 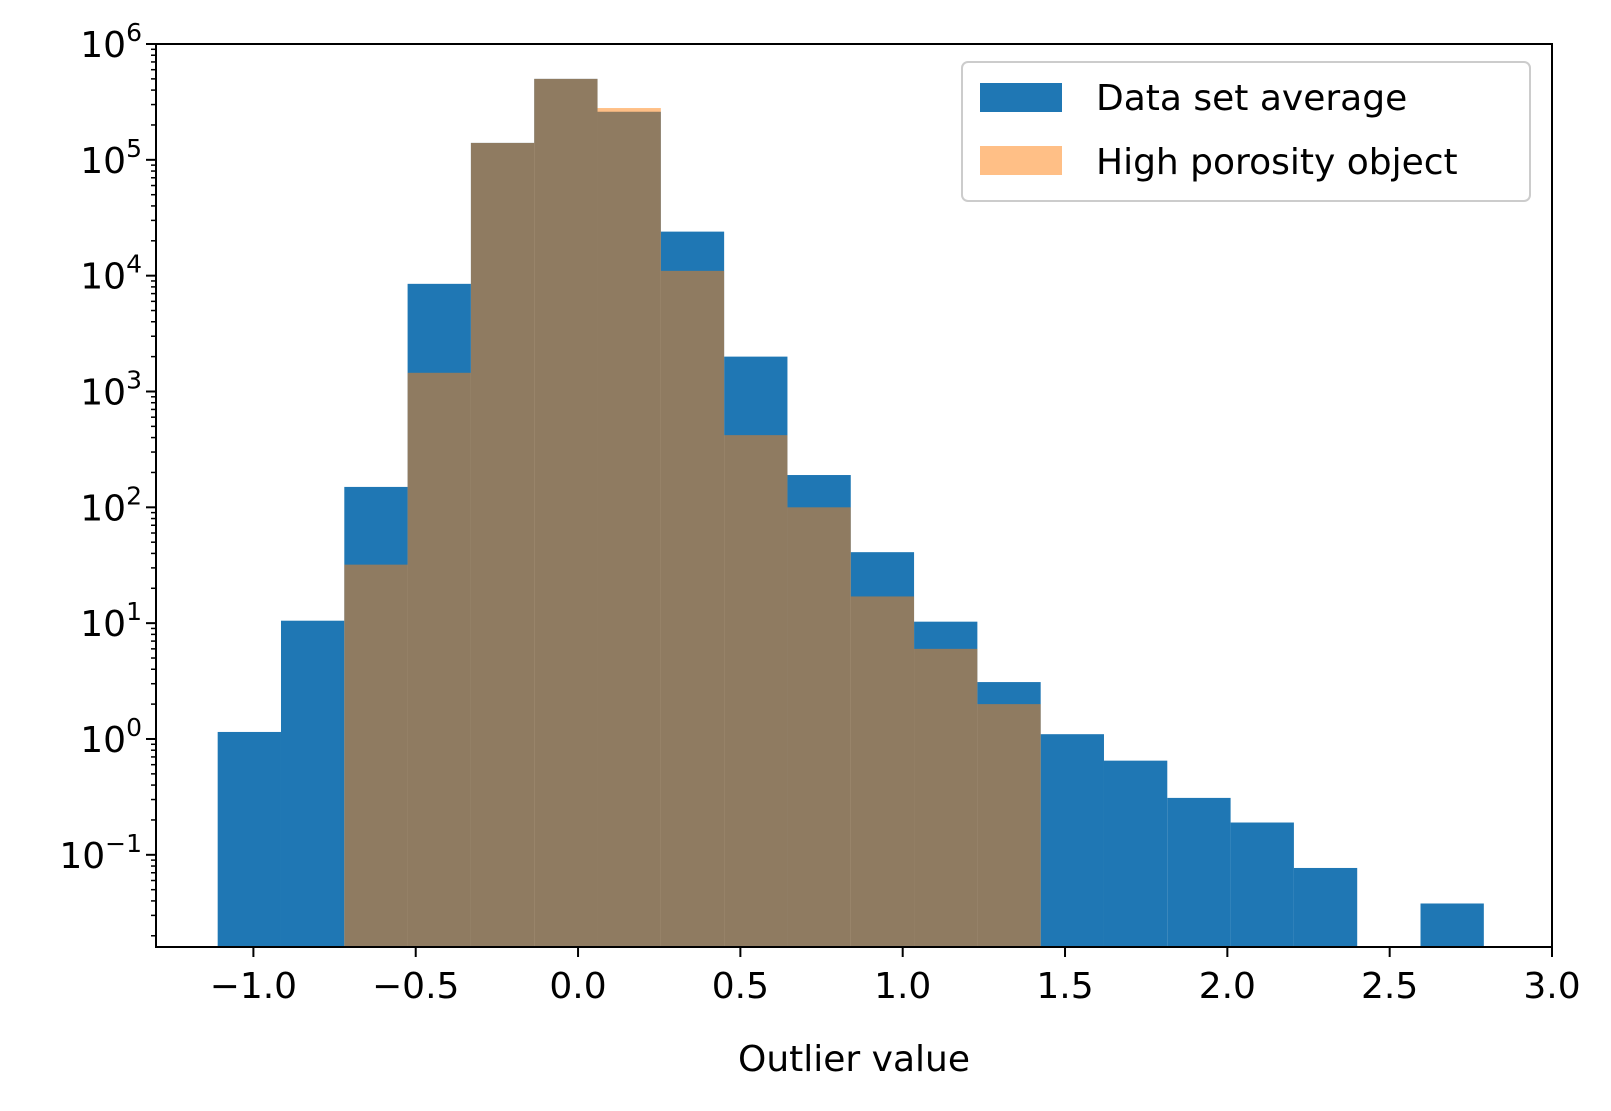 I want to click on y-tick-label: 10⁻¹, so click(x=100, y=853).